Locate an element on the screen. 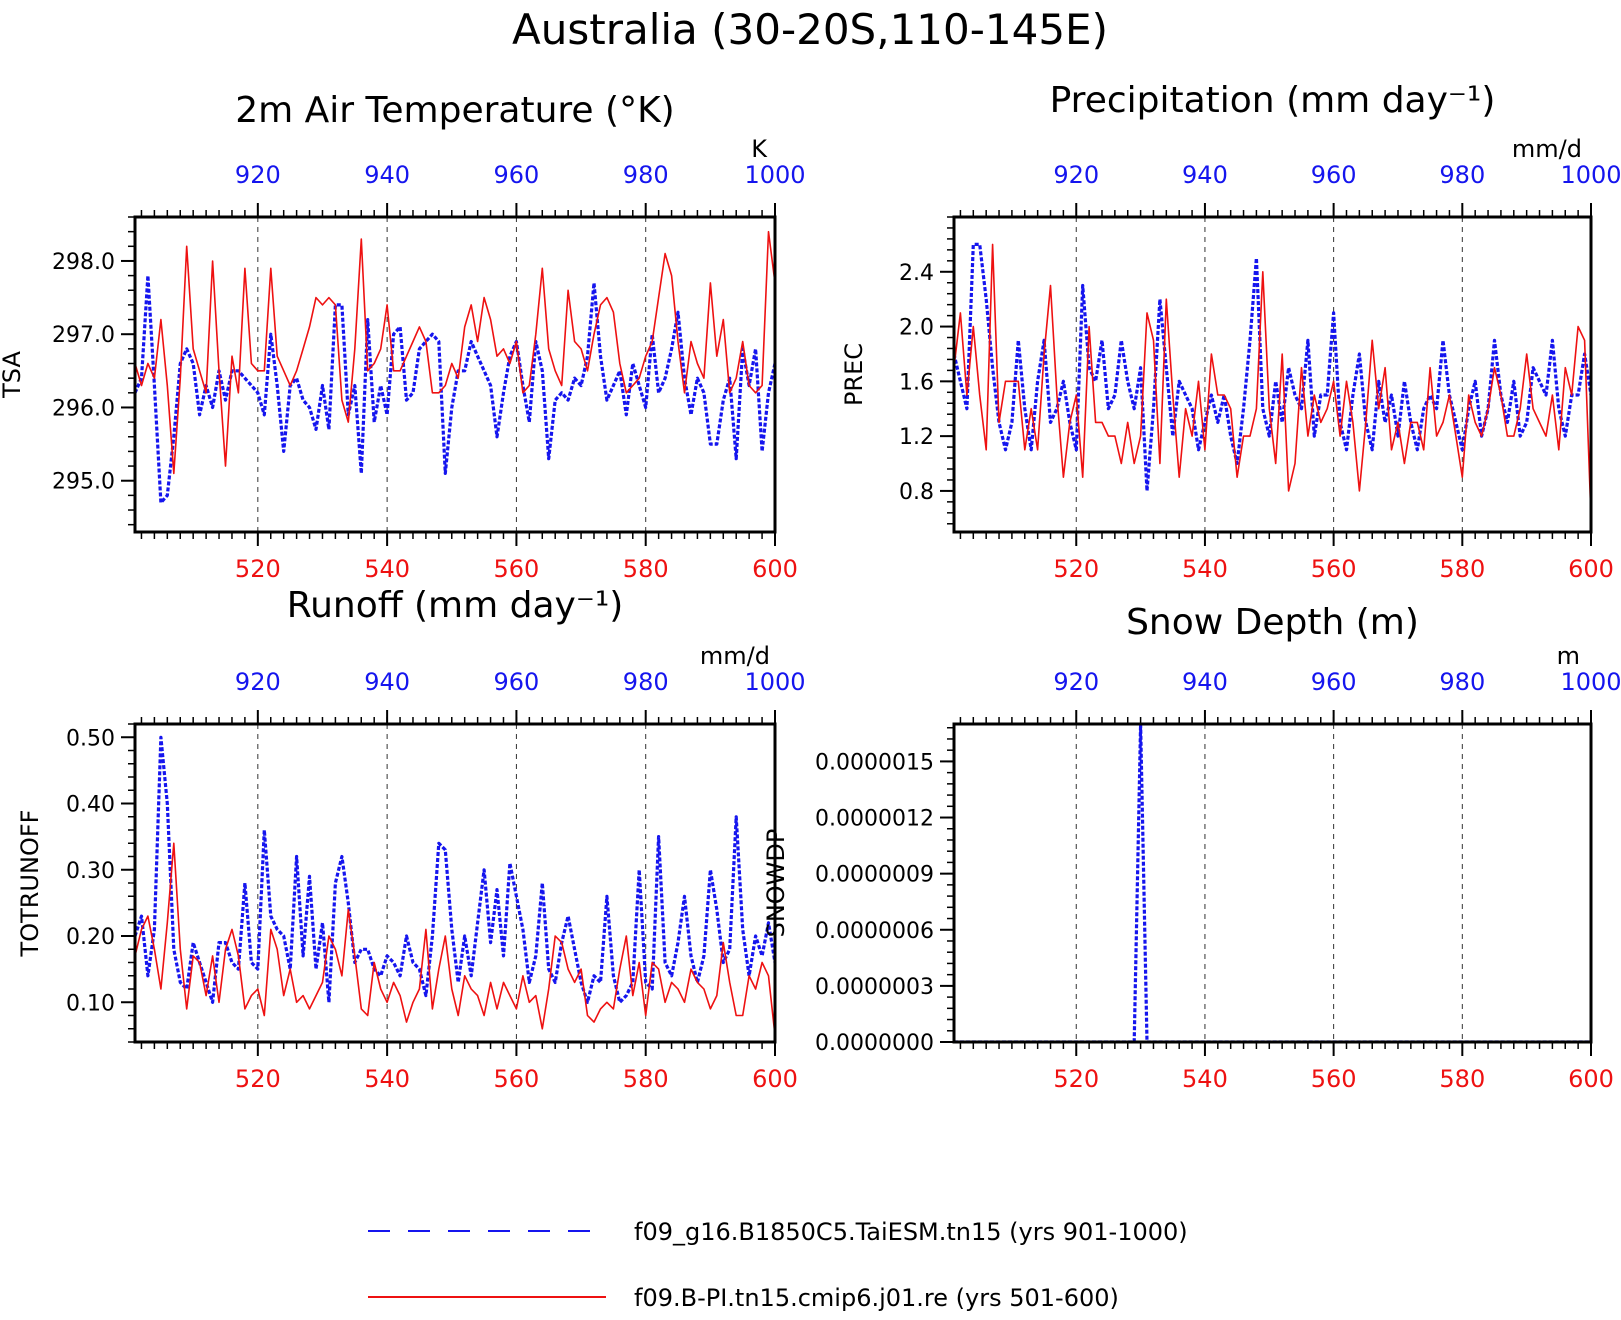  y-tick-label: 295.0 is located at coordinates (83, 482).